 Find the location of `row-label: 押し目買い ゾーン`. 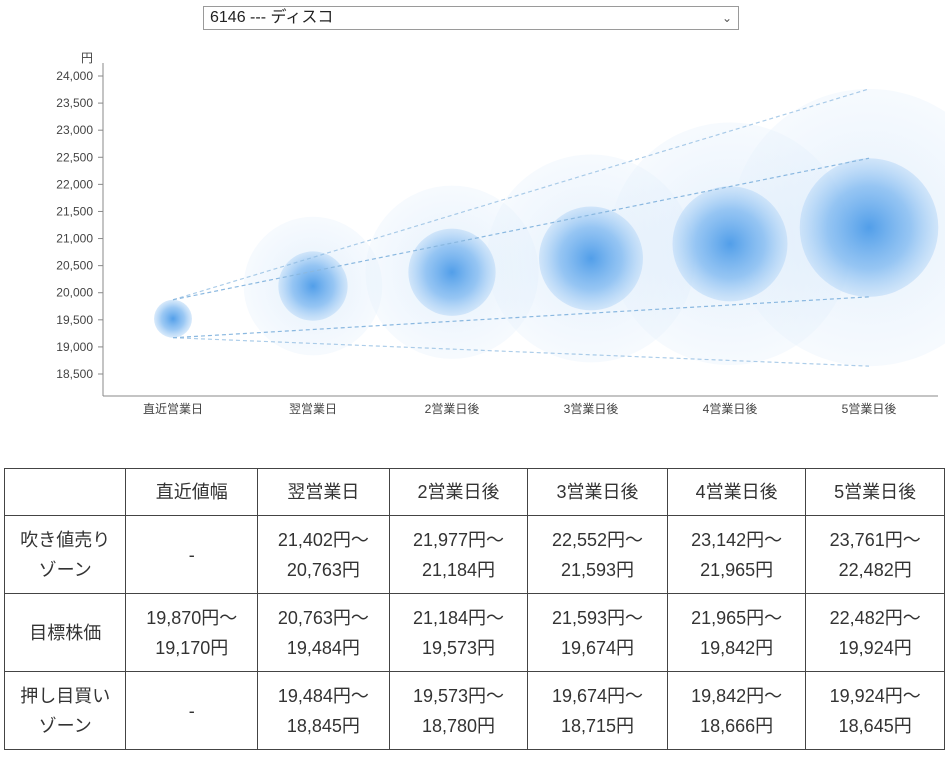

row-label: 押し目買い ゾーン is located at coordinates (65, 710).